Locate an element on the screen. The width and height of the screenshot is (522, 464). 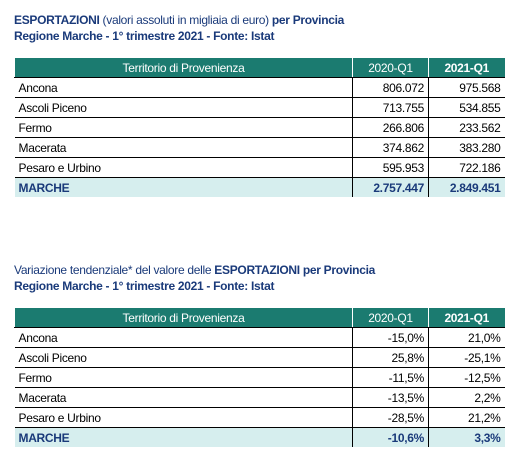
value-cell: 2,2% is located at coordinates (466, 397).